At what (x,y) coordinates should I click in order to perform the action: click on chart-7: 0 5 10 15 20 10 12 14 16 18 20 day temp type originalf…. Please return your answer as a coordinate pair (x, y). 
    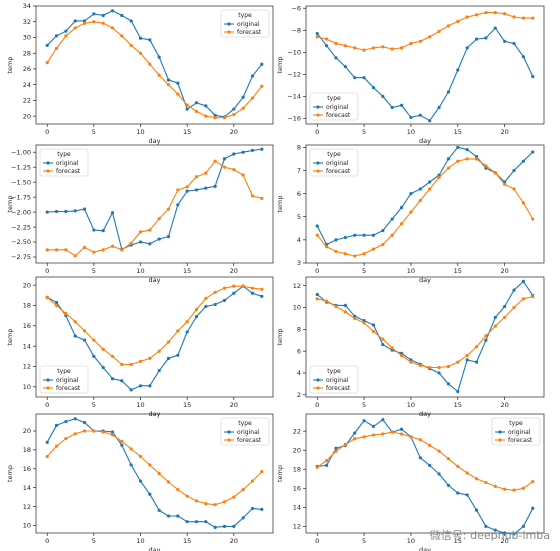
    Looking at the image, I should click on (140, 482).